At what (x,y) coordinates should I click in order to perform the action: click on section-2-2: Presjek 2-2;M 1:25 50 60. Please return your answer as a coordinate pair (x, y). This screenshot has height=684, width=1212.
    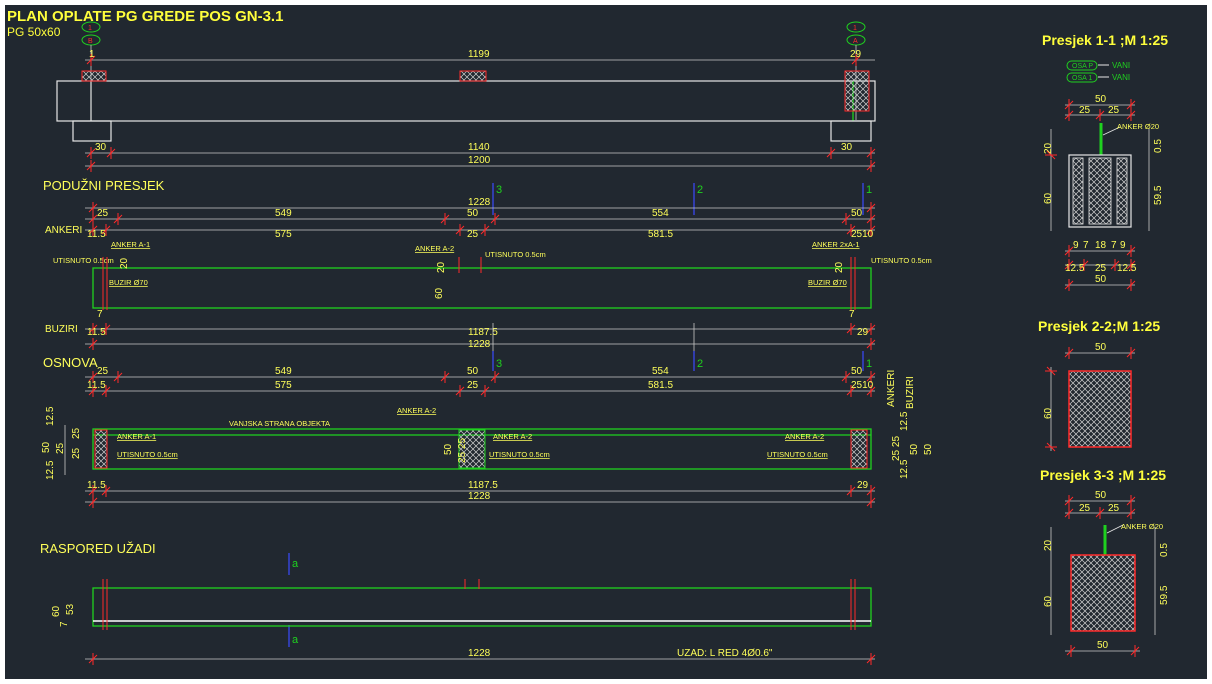
    Looking at the image, I should click on (1099, 385).